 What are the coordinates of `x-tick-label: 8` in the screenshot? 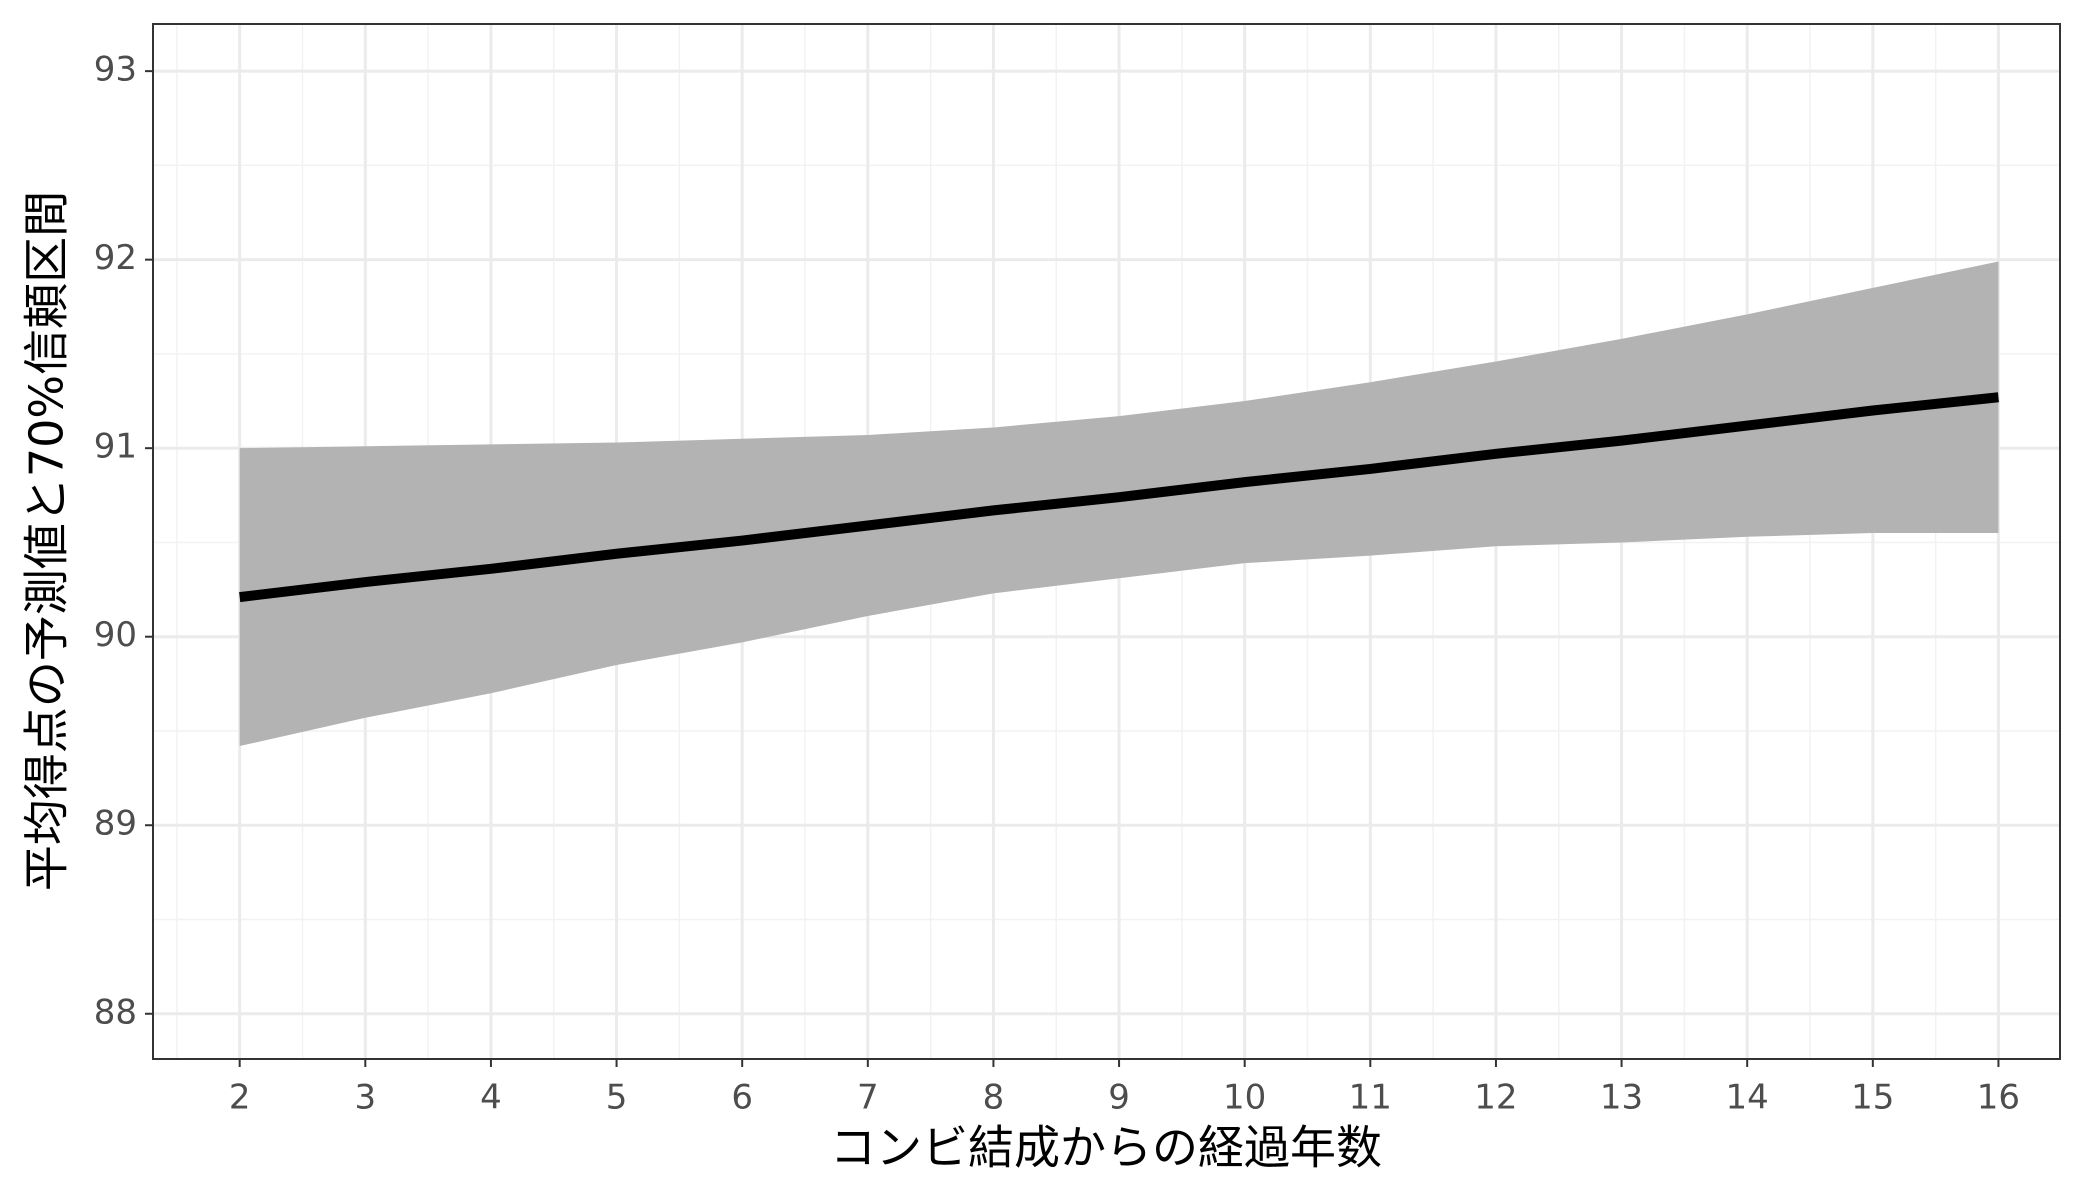 It's located at (994, 1098).